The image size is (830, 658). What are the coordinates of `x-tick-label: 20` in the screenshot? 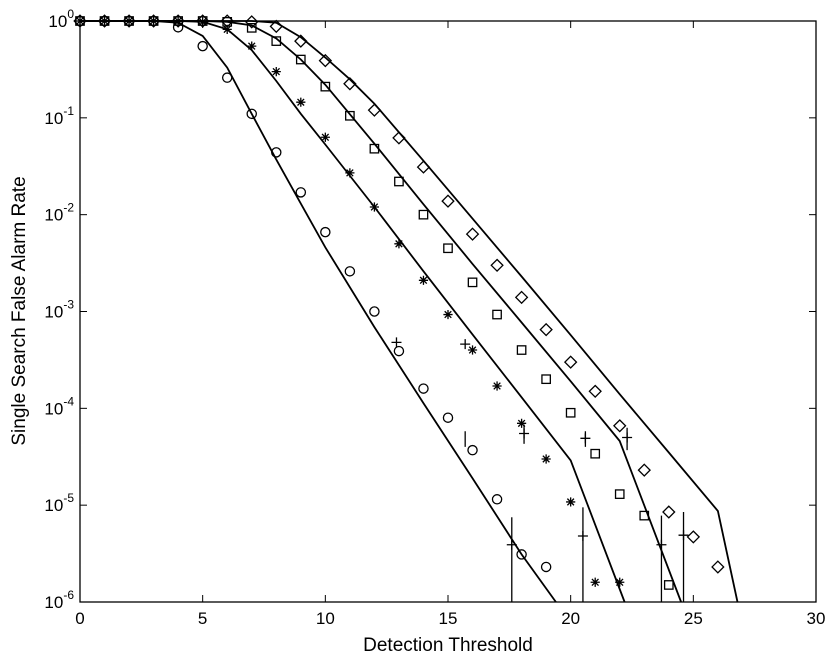 It's located at (570, 618).